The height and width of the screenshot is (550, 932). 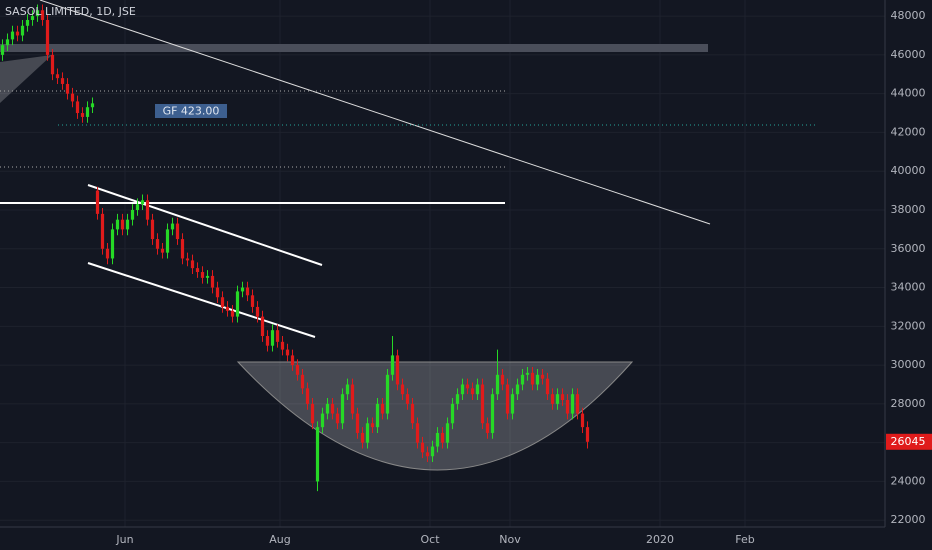 What do you see at coordinates (279, 539) in the screenshot?
I see `x-tick-label: Aug` at bounding box center [279, 539].